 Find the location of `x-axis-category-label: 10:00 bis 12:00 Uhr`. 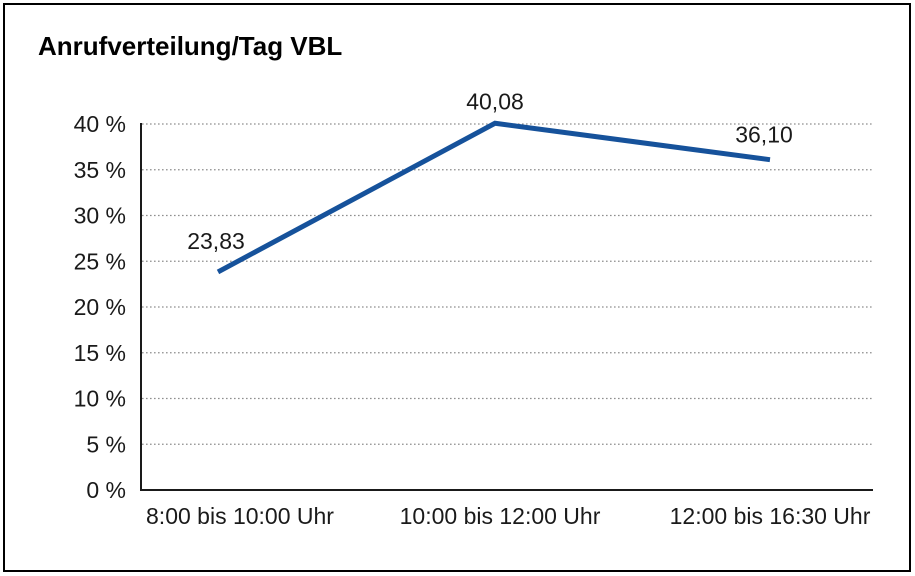

x-axis-category-label: 10:00 bis 12:00 Uhr is located at coordinates (500, 516).